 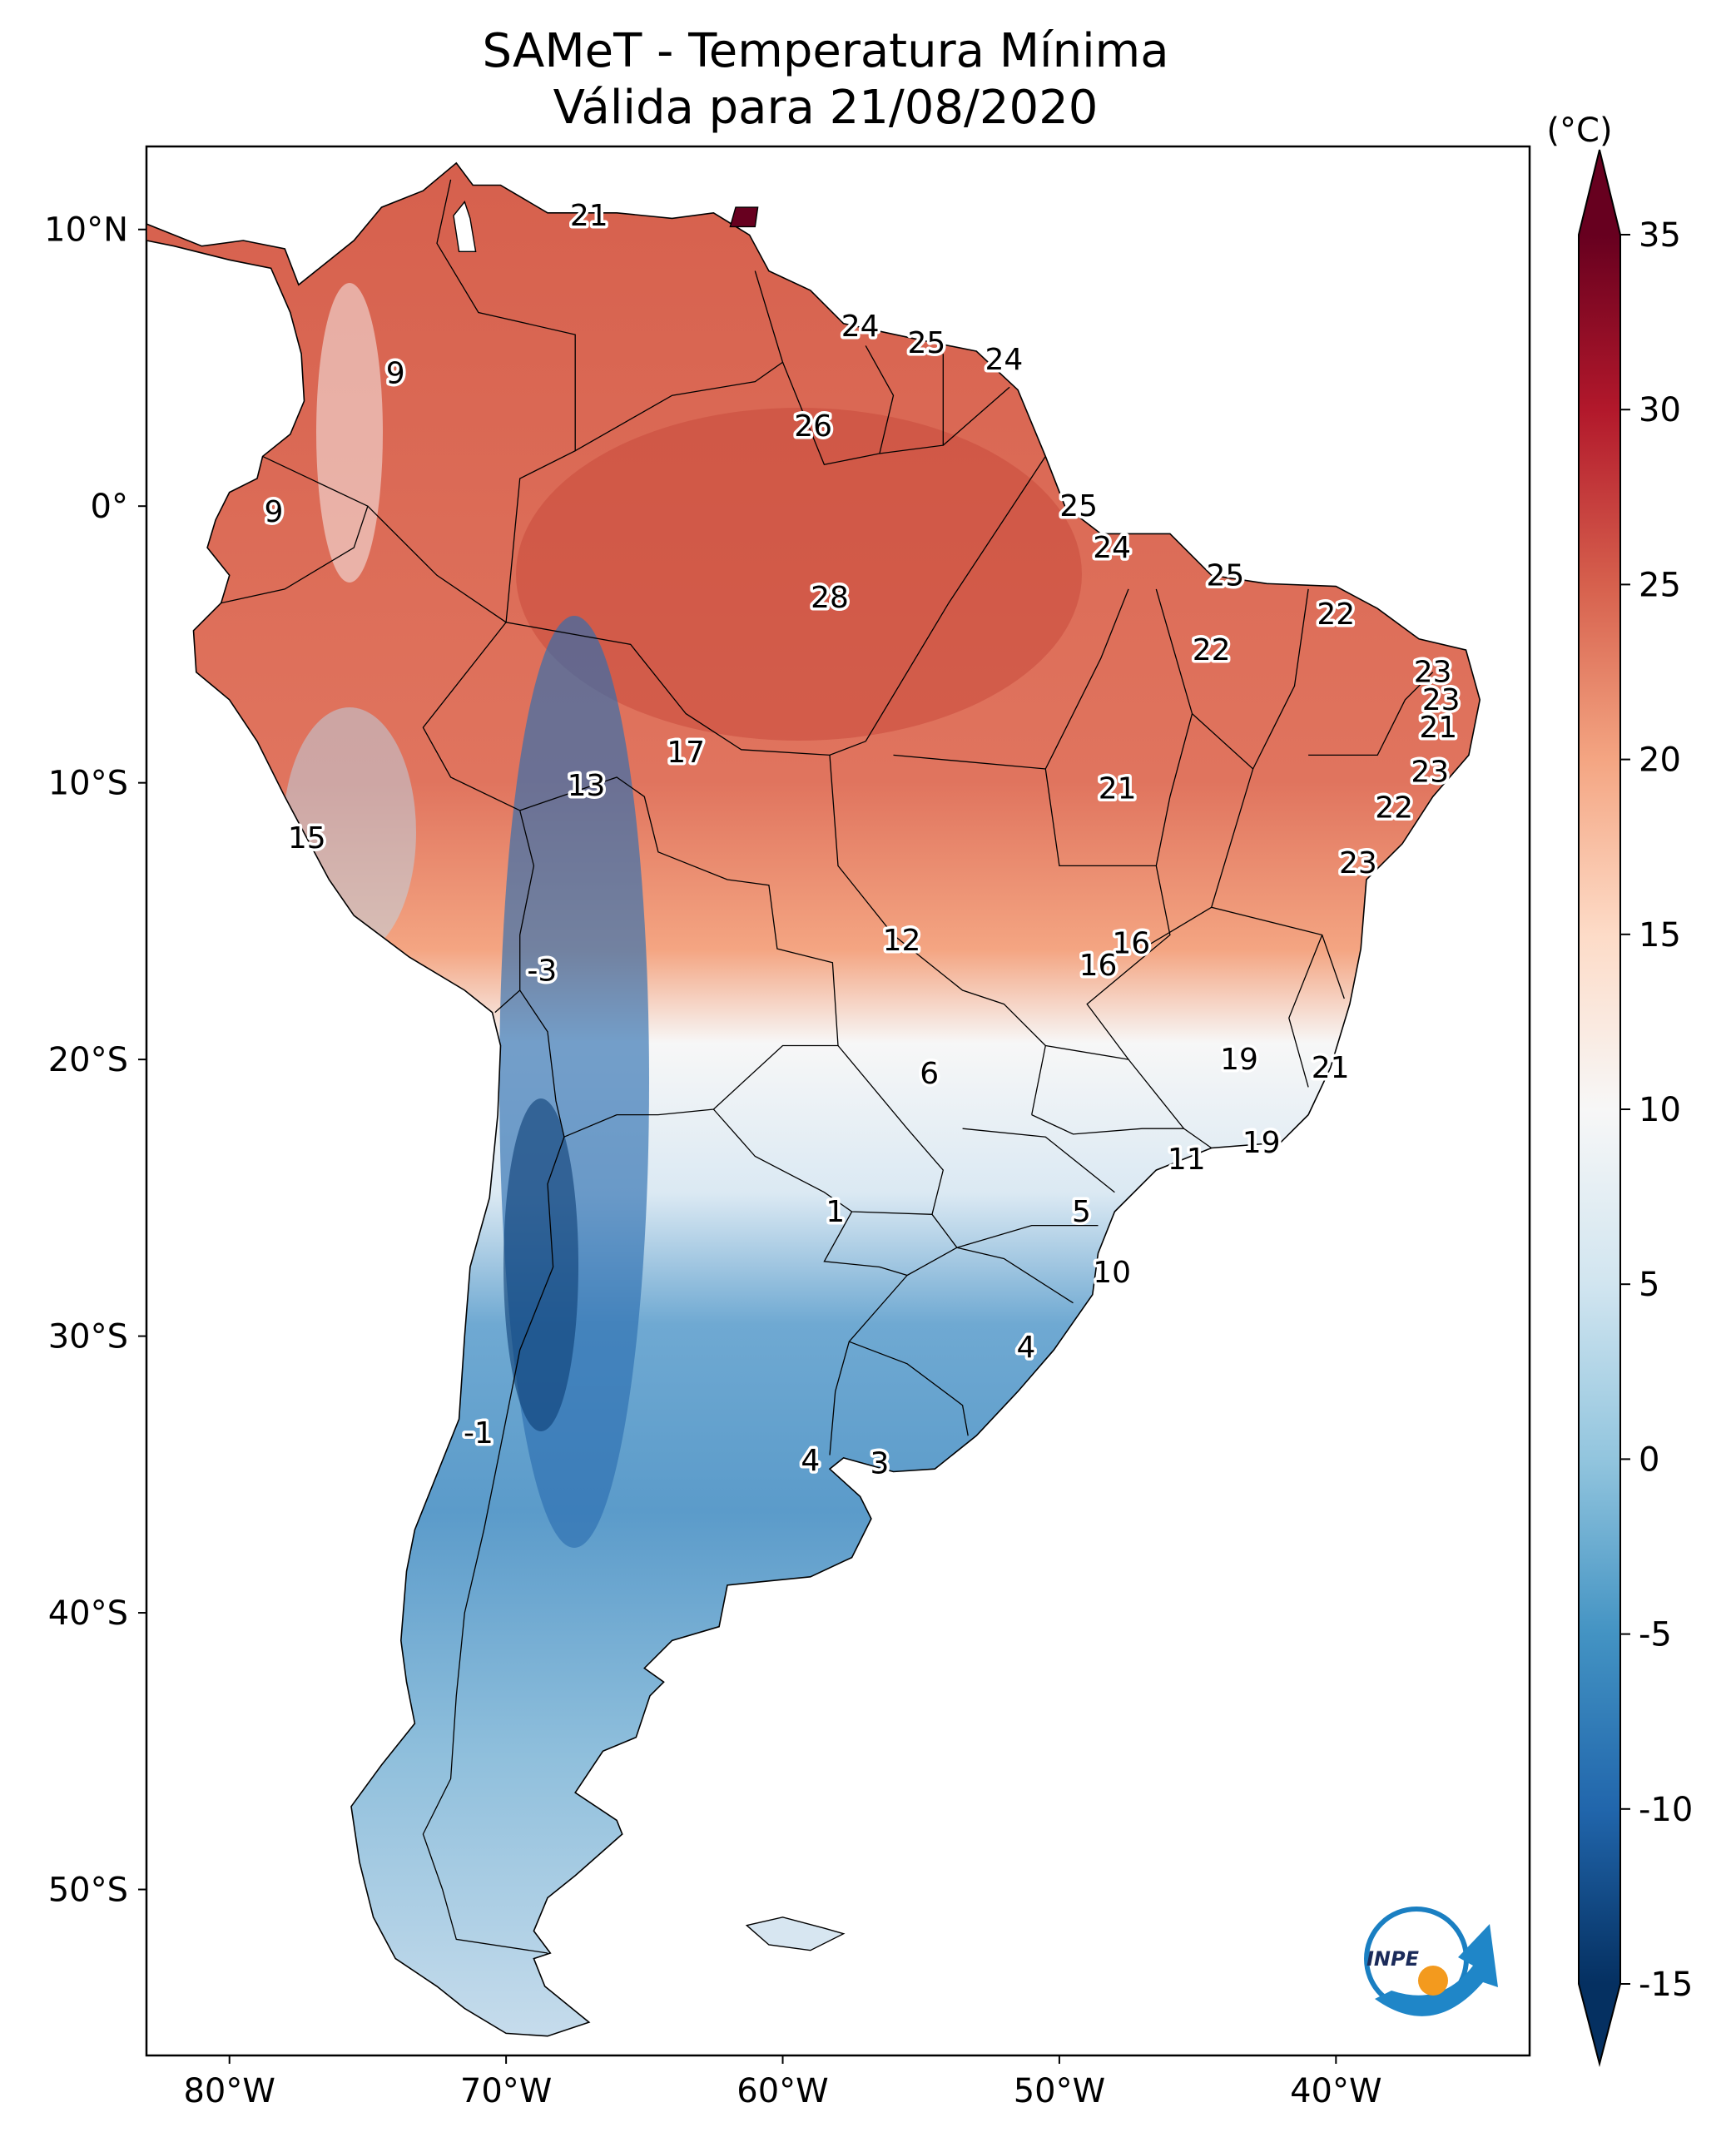 I want to click on lon-tick-label: 60°W, so click(x=782, y=2091).